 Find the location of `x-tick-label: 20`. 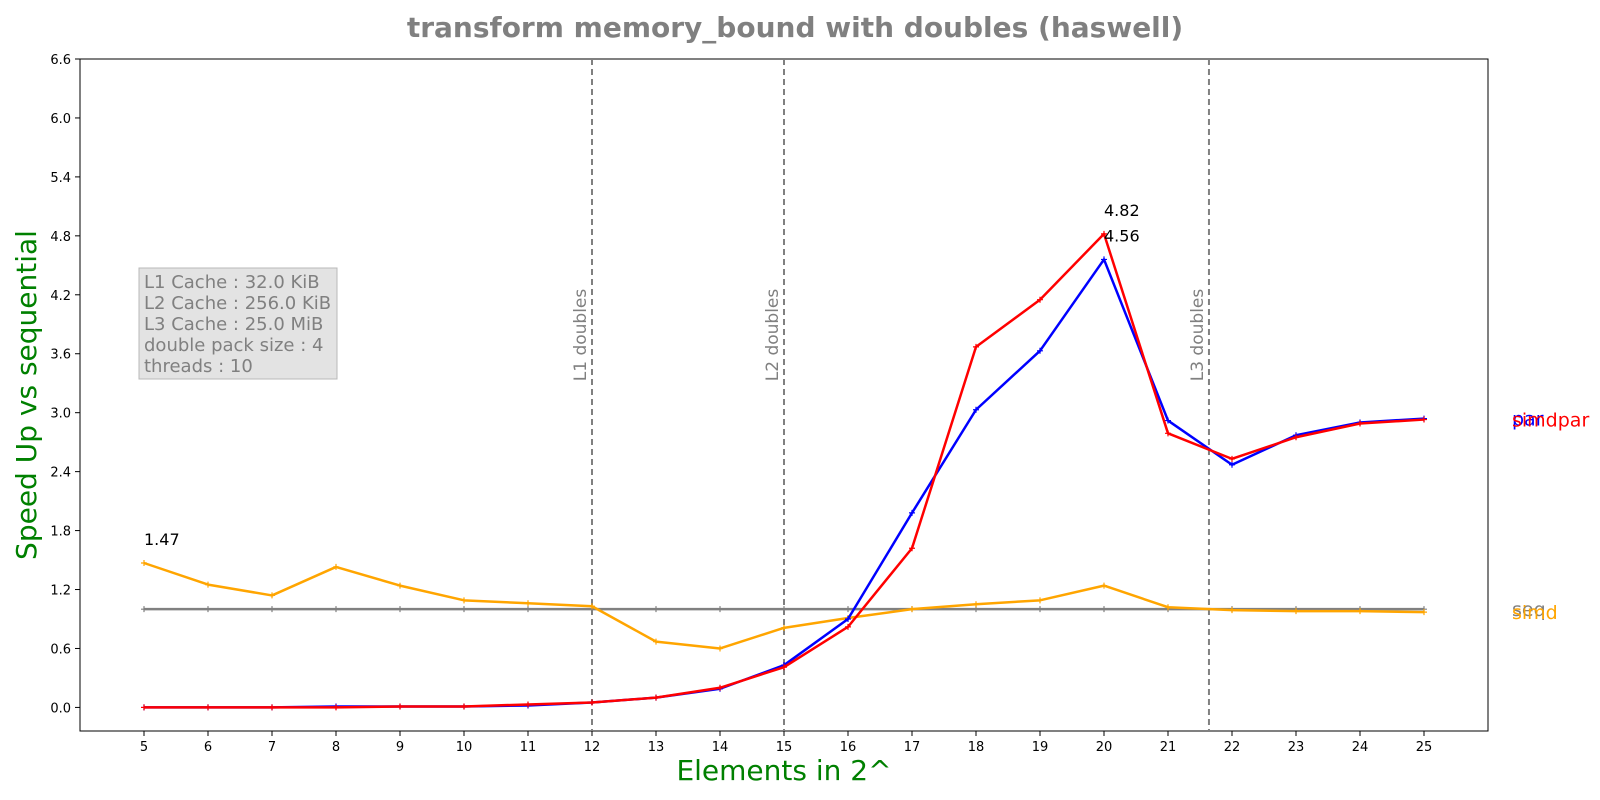

x-tick-label: 20 is located at coordinates (1104, 747).